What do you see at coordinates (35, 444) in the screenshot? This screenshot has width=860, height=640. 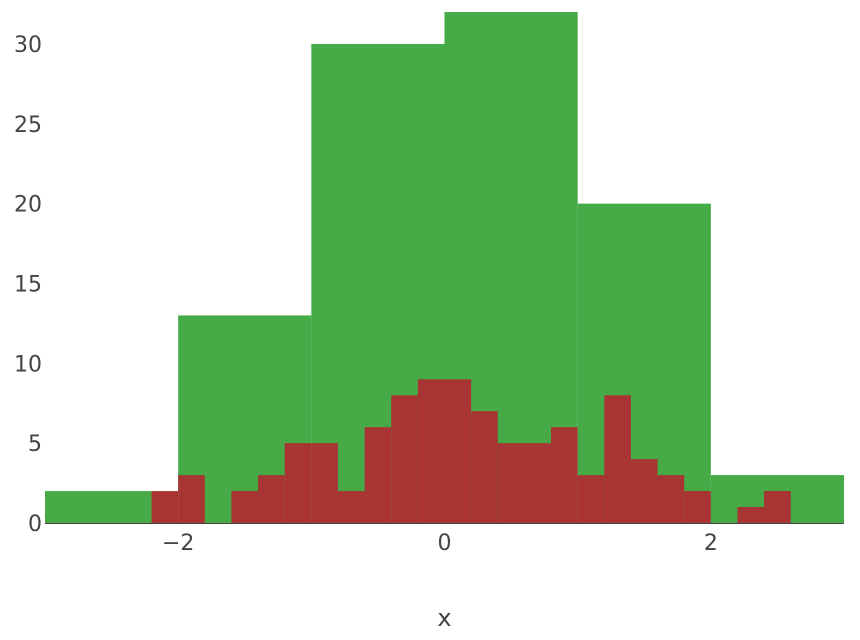 I see `y-tick-label: 5` at bounding box center [35, 444].